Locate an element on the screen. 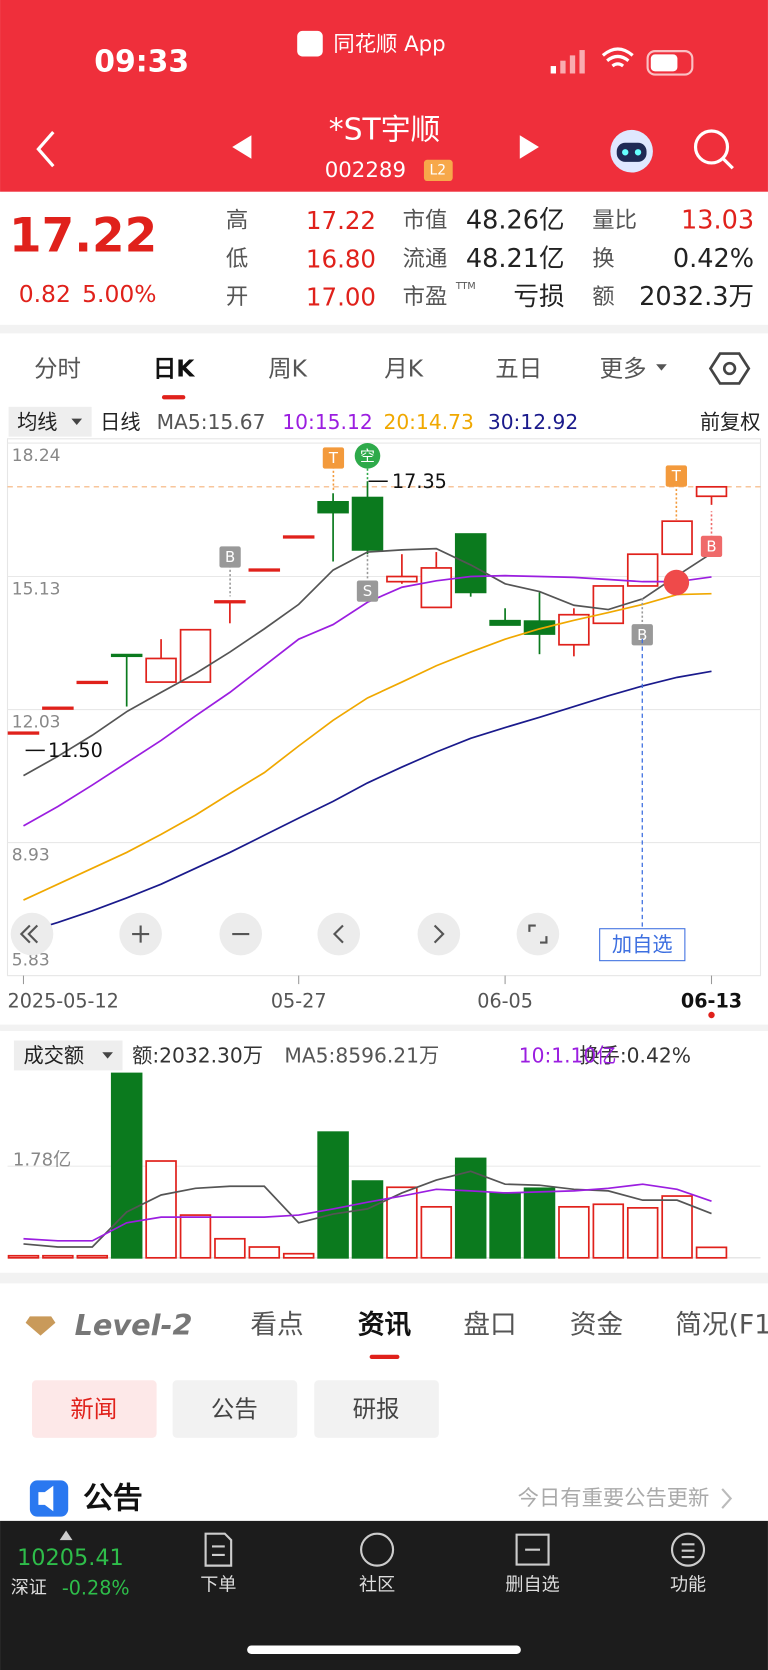  settings-icon is located at coordinates (729, 368).